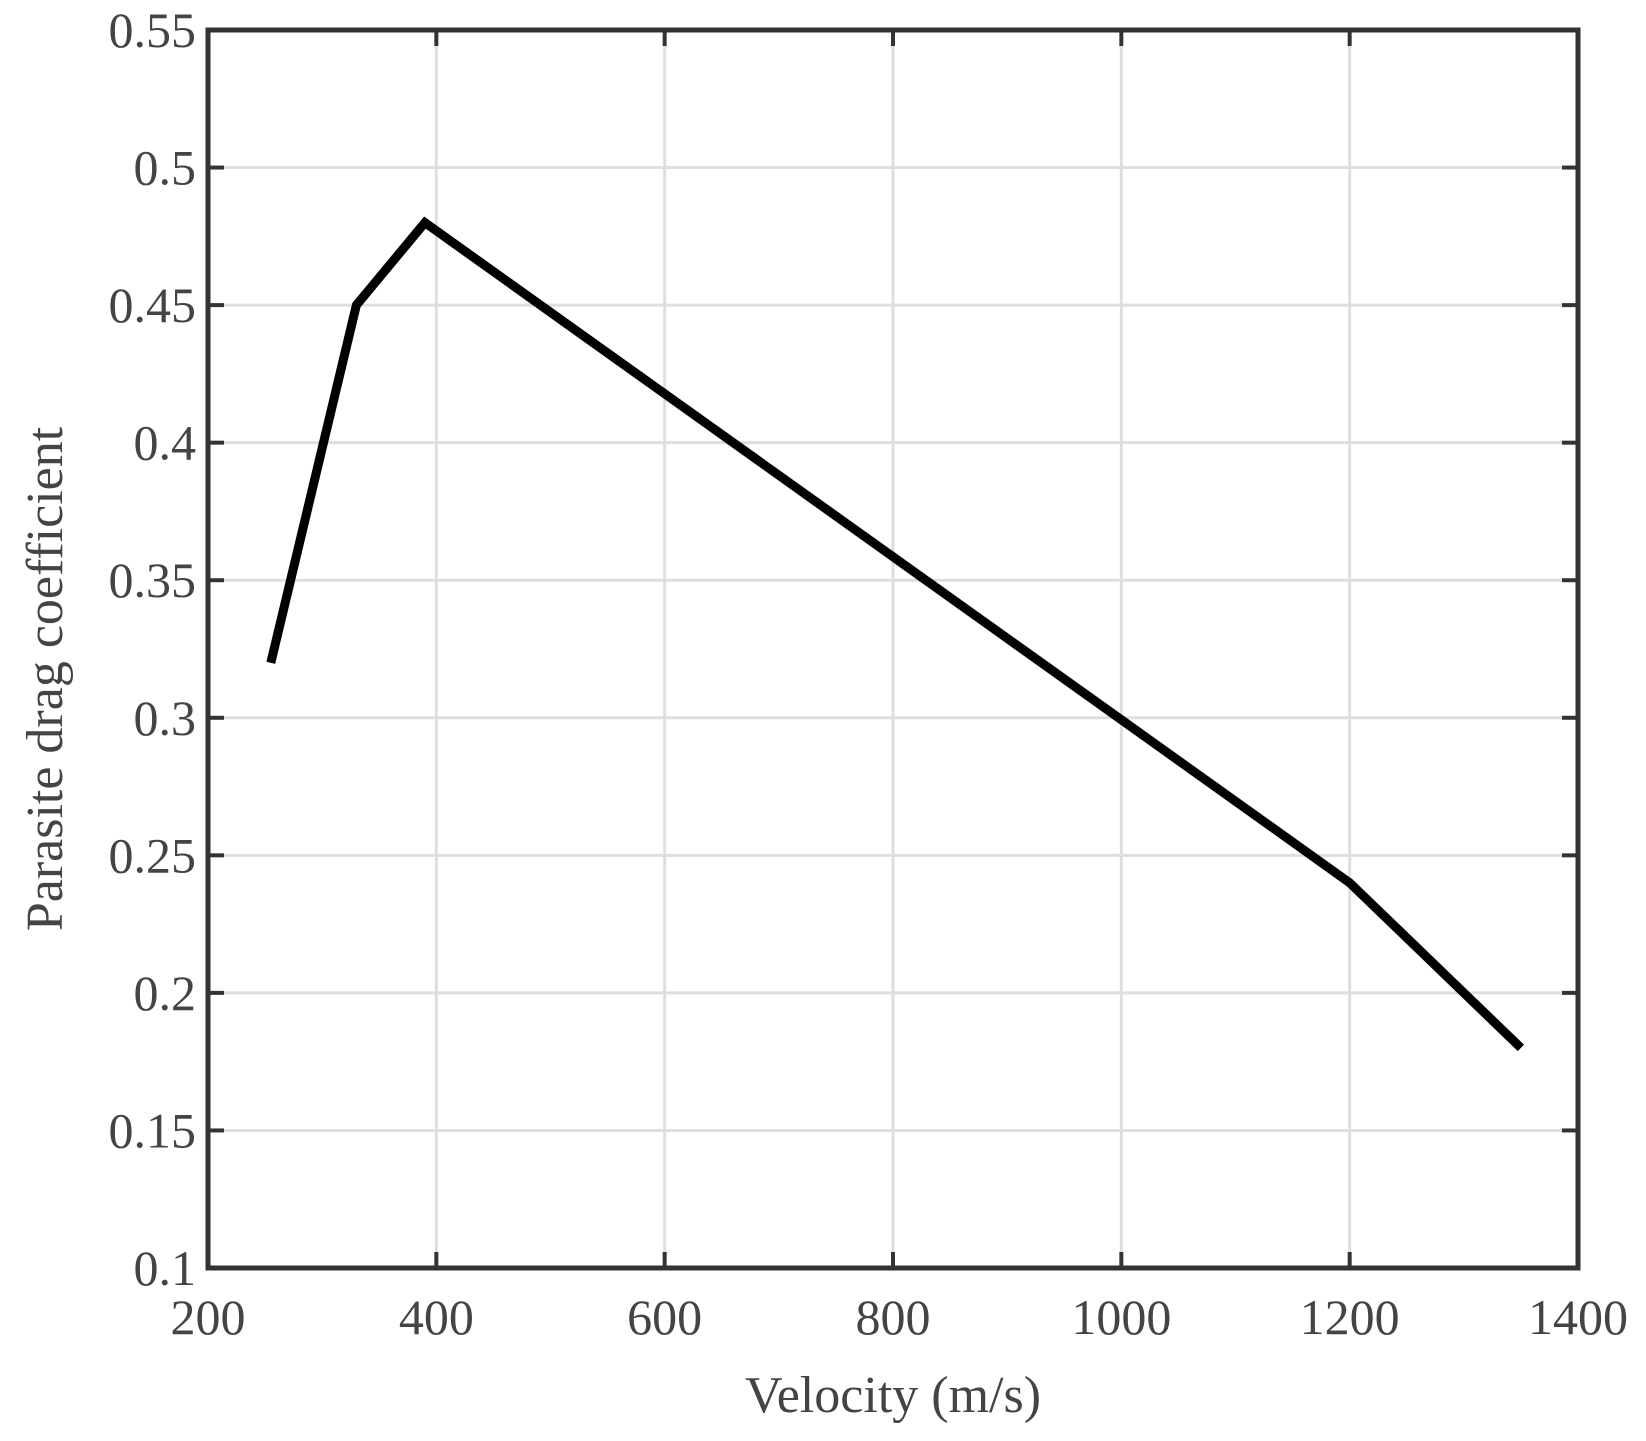 The height and width of the screenshot is (1441, 1646). Describe the element at coordinates (436, 1317) in the screenshot. I see `x-tick-label: 400` at that location.